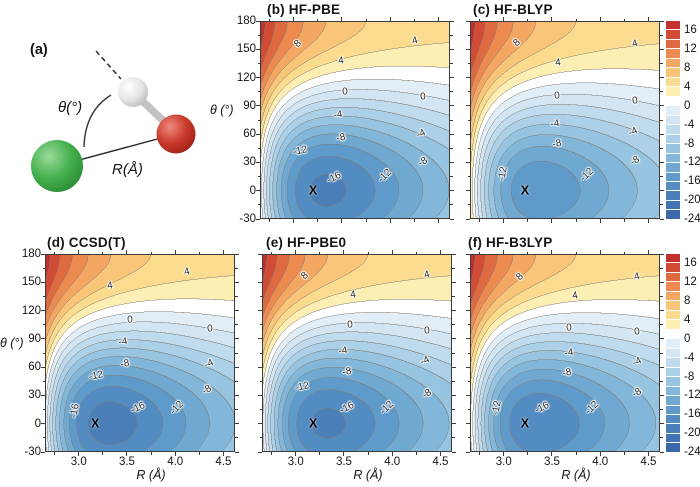 The width and height of the screenshot is (700, 487). I want to click on green-atom, so click(57, 166).